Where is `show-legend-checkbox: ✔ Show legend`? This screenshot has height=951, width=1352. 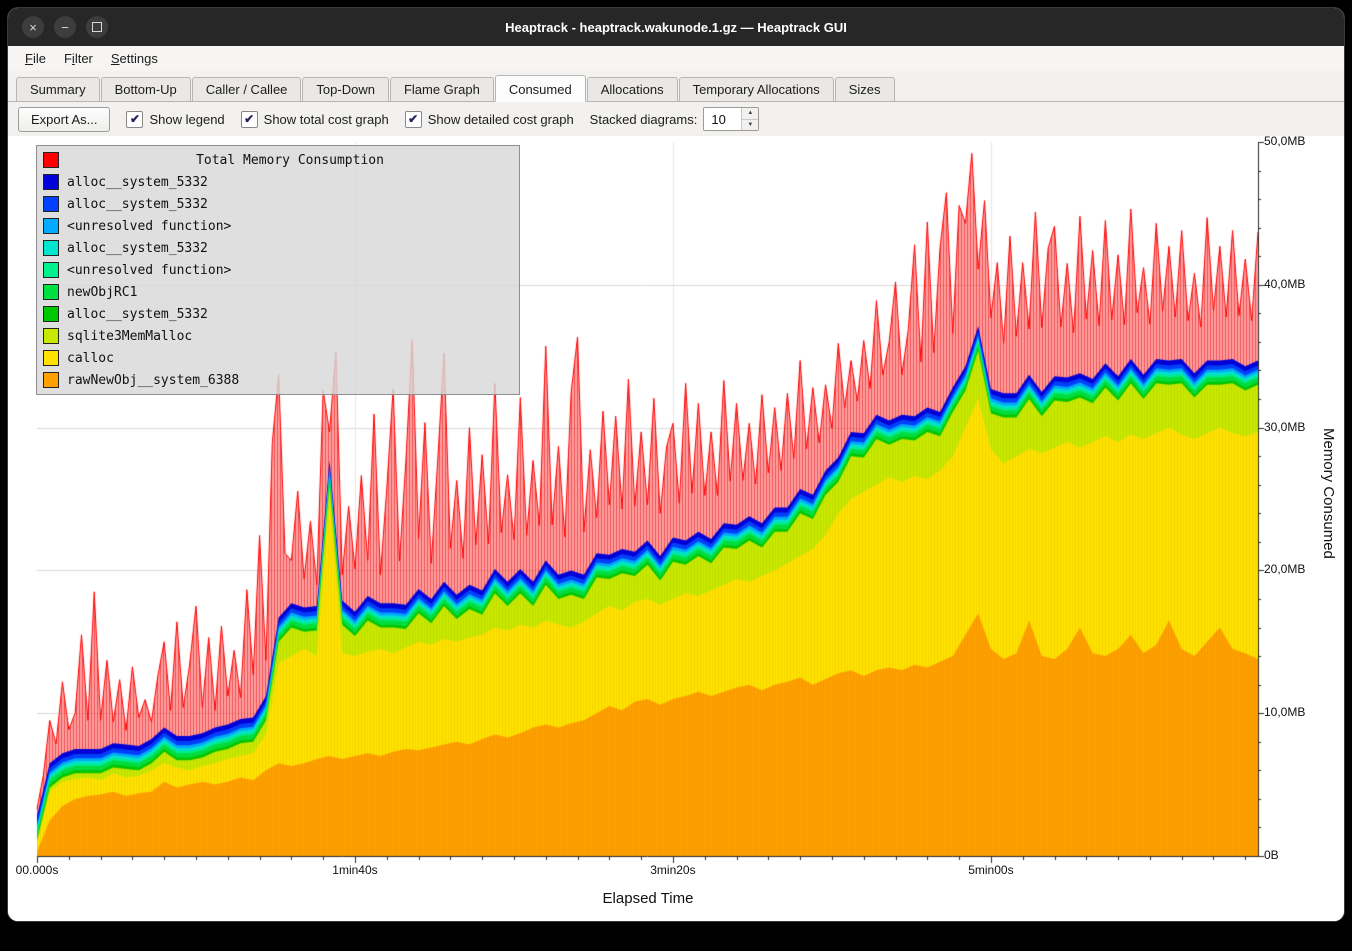 show-legend-checkbox: ✔ Show legend is located at coordinates (175, 119).